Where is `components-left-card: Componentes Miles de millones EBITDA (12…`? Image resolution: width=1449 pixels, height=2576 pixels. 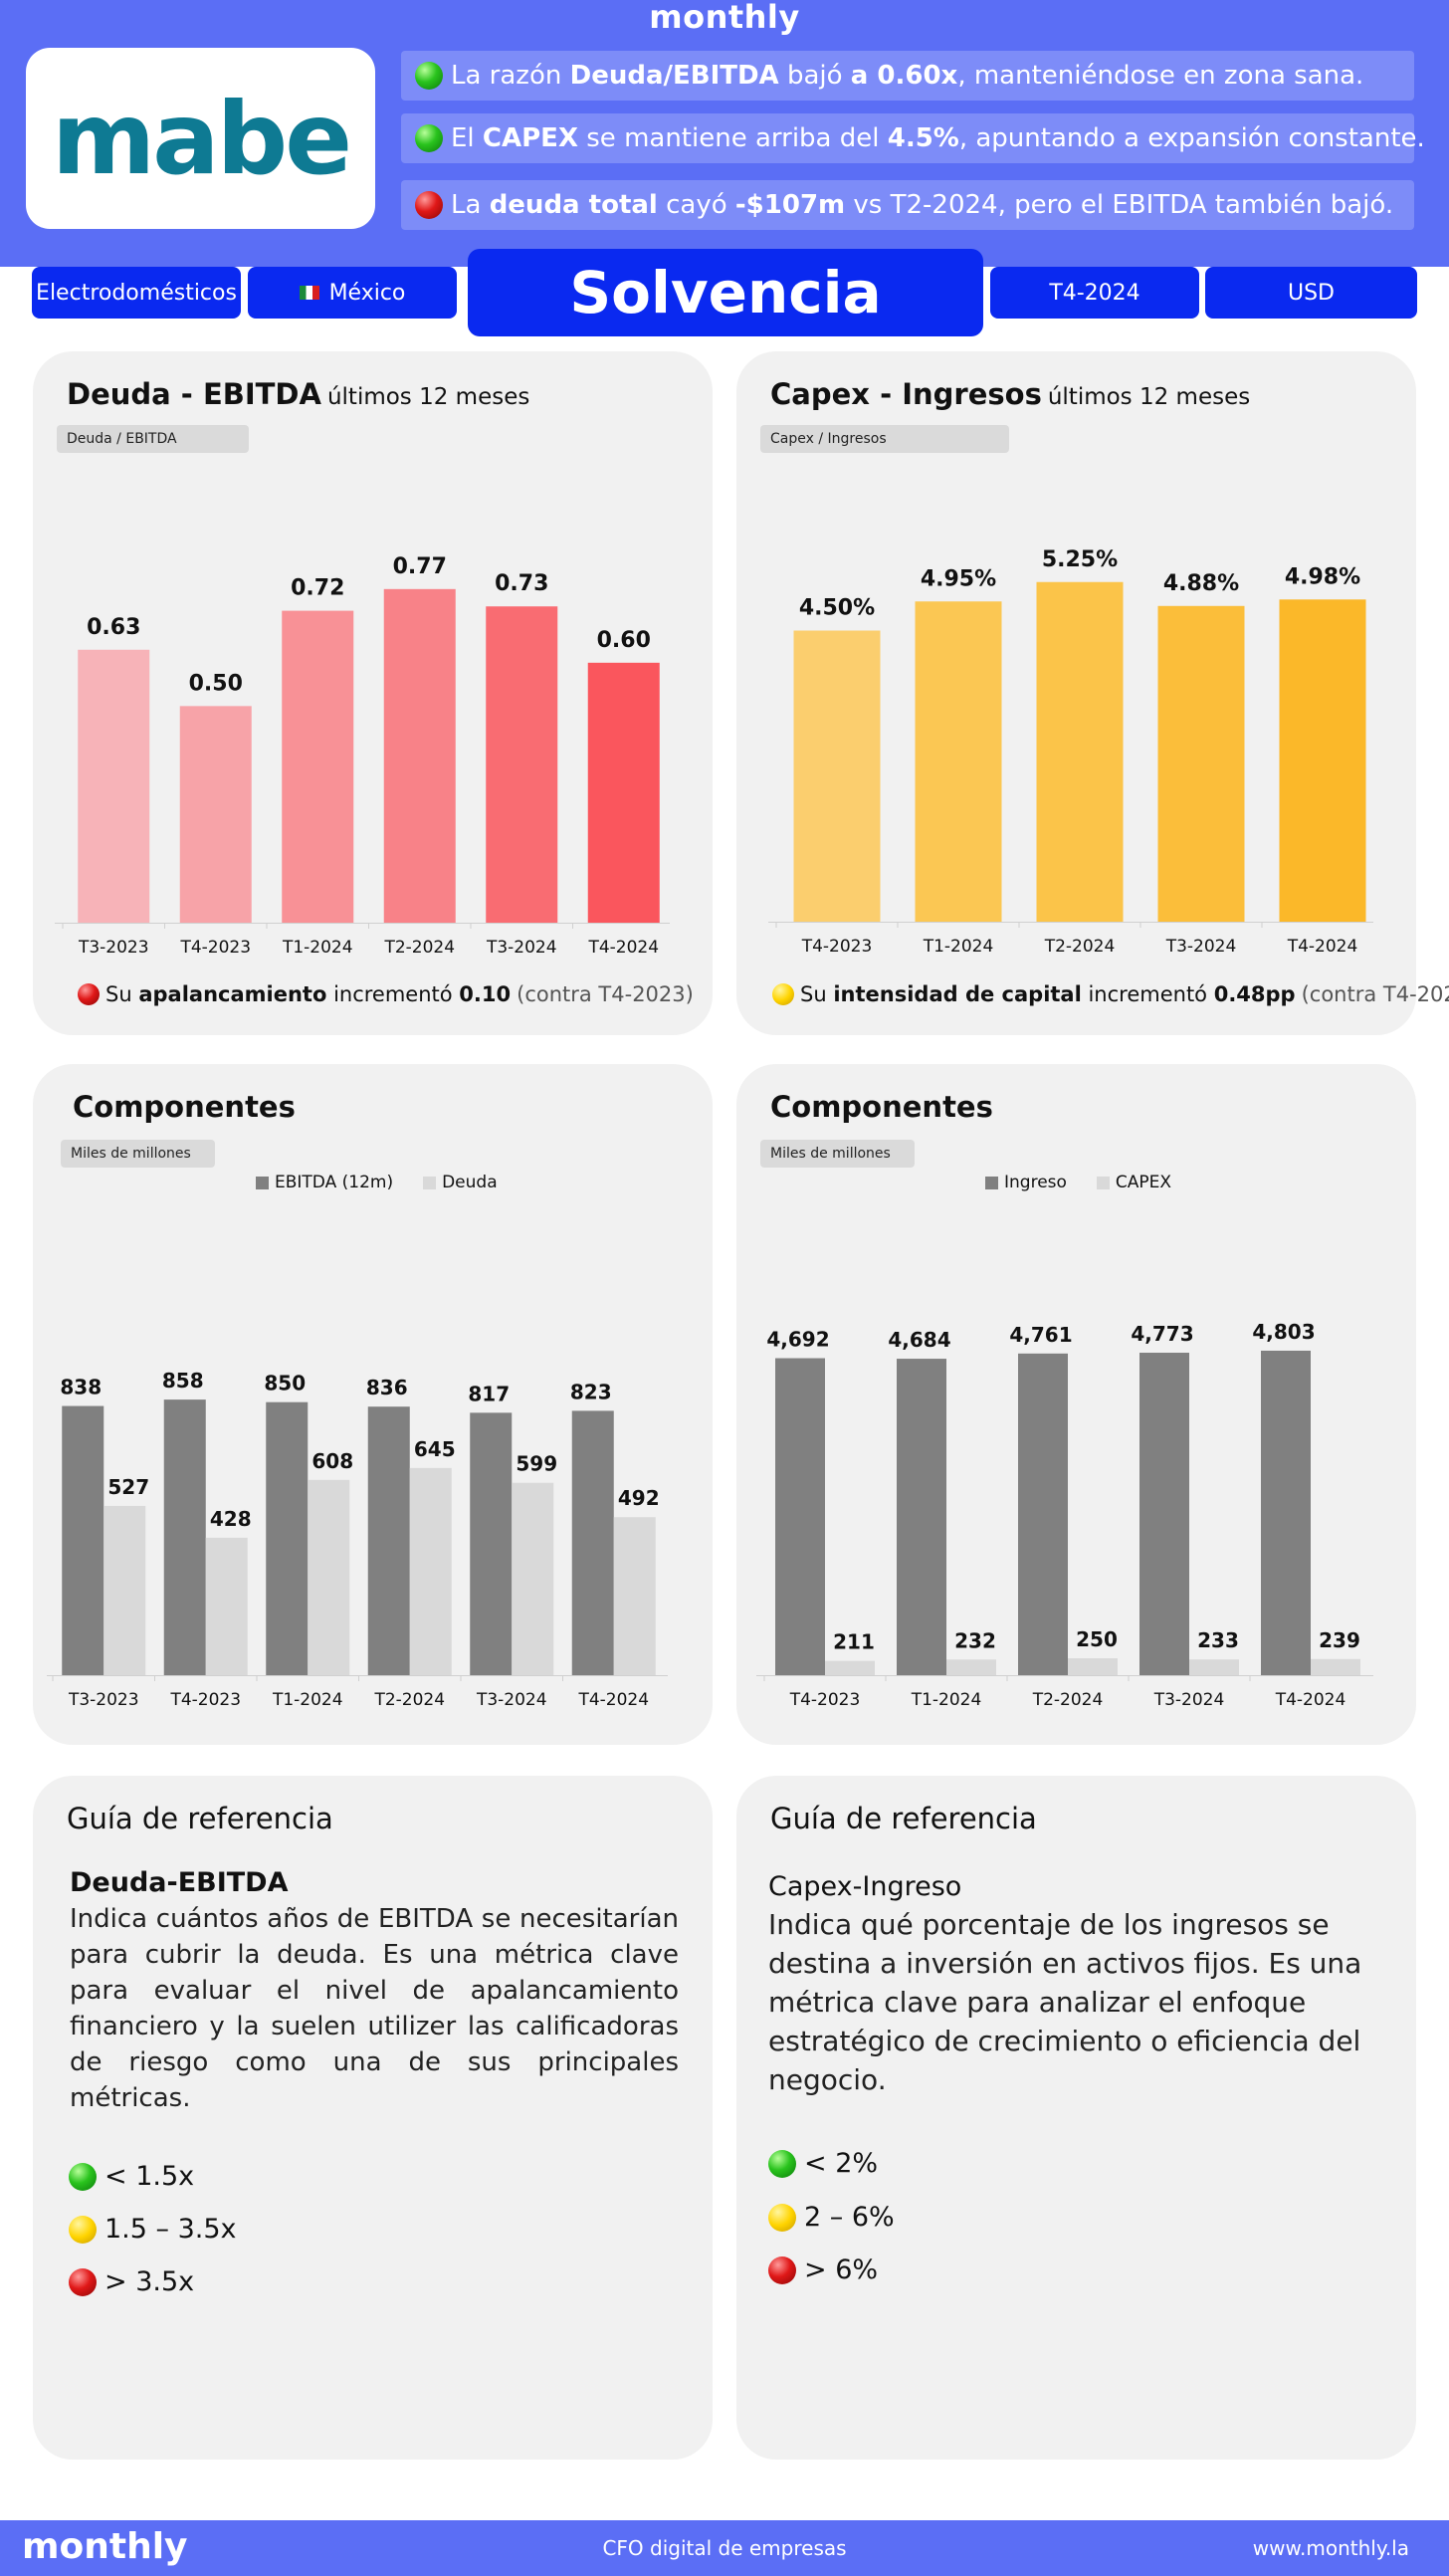
components-left-card: Componentes Miles de millones EBITDA (12… is located at coordinates (373, 1404).